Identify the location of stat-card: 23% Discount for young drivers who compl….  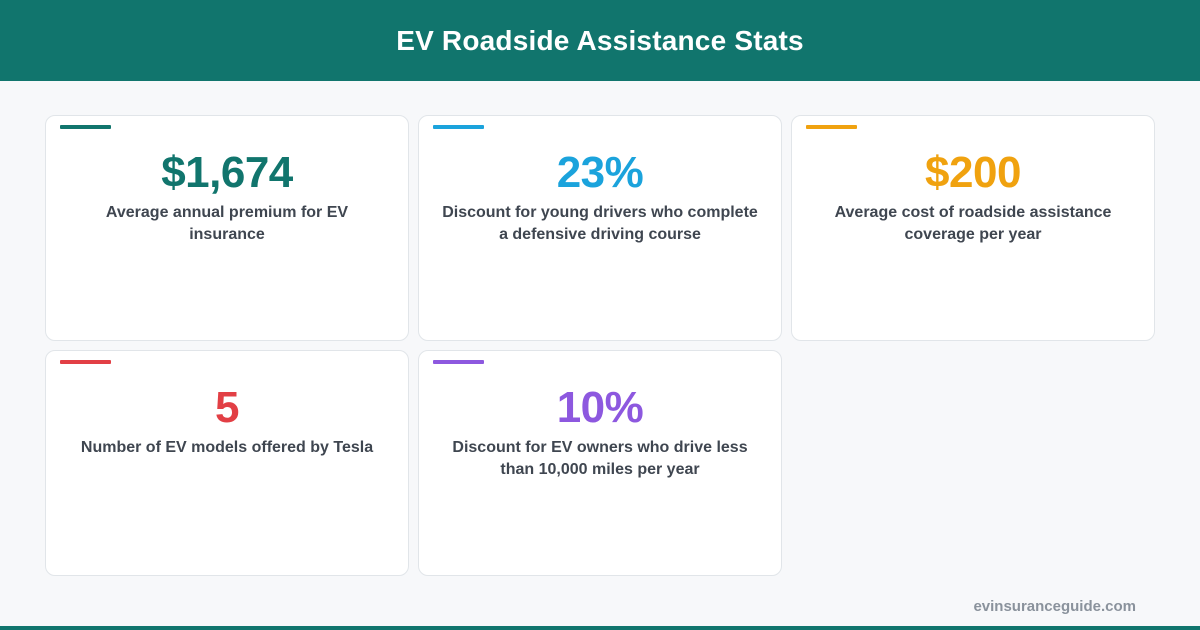
(600, 228).